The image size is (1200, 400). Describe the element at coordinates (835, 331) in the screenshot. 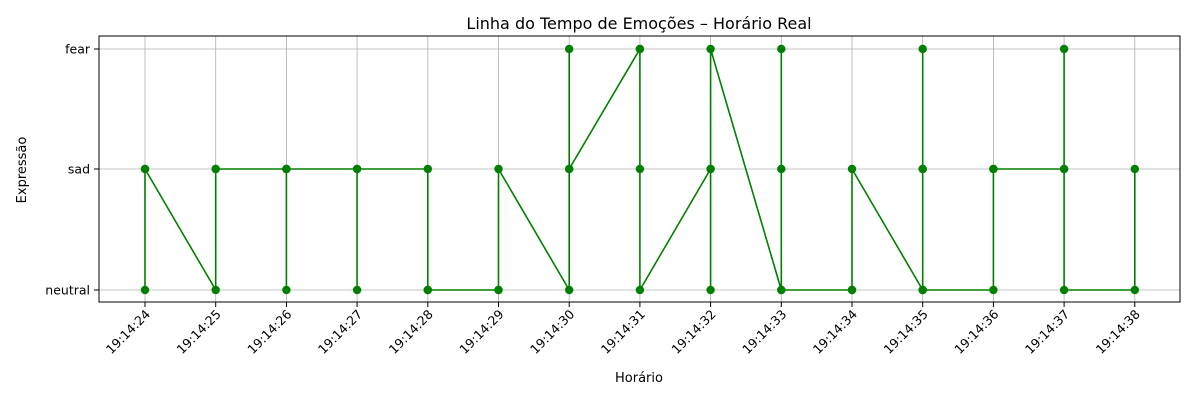

I see `x-tick-label: 19:14:34` at that location.